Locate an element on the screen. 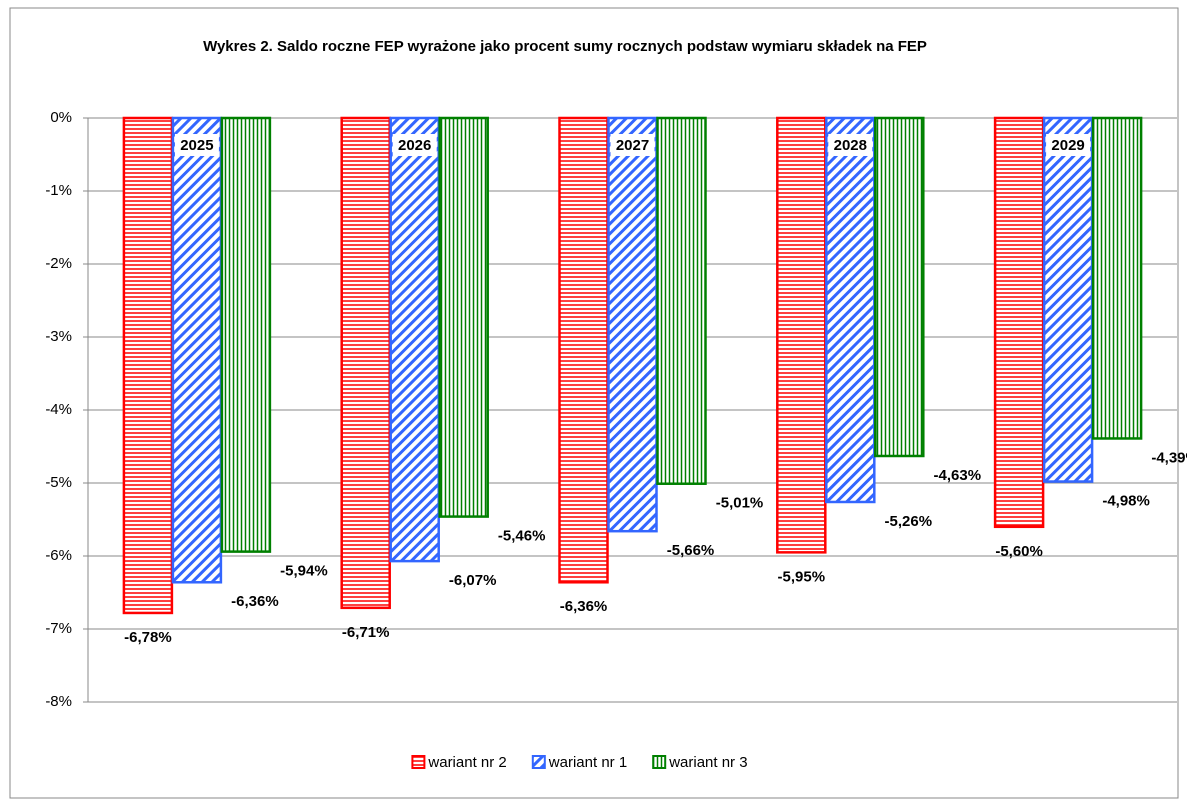 Image resolution: width=1187 pixels, height=806 pixels. data-label: -5,26% is located at coordinates (909, 521).